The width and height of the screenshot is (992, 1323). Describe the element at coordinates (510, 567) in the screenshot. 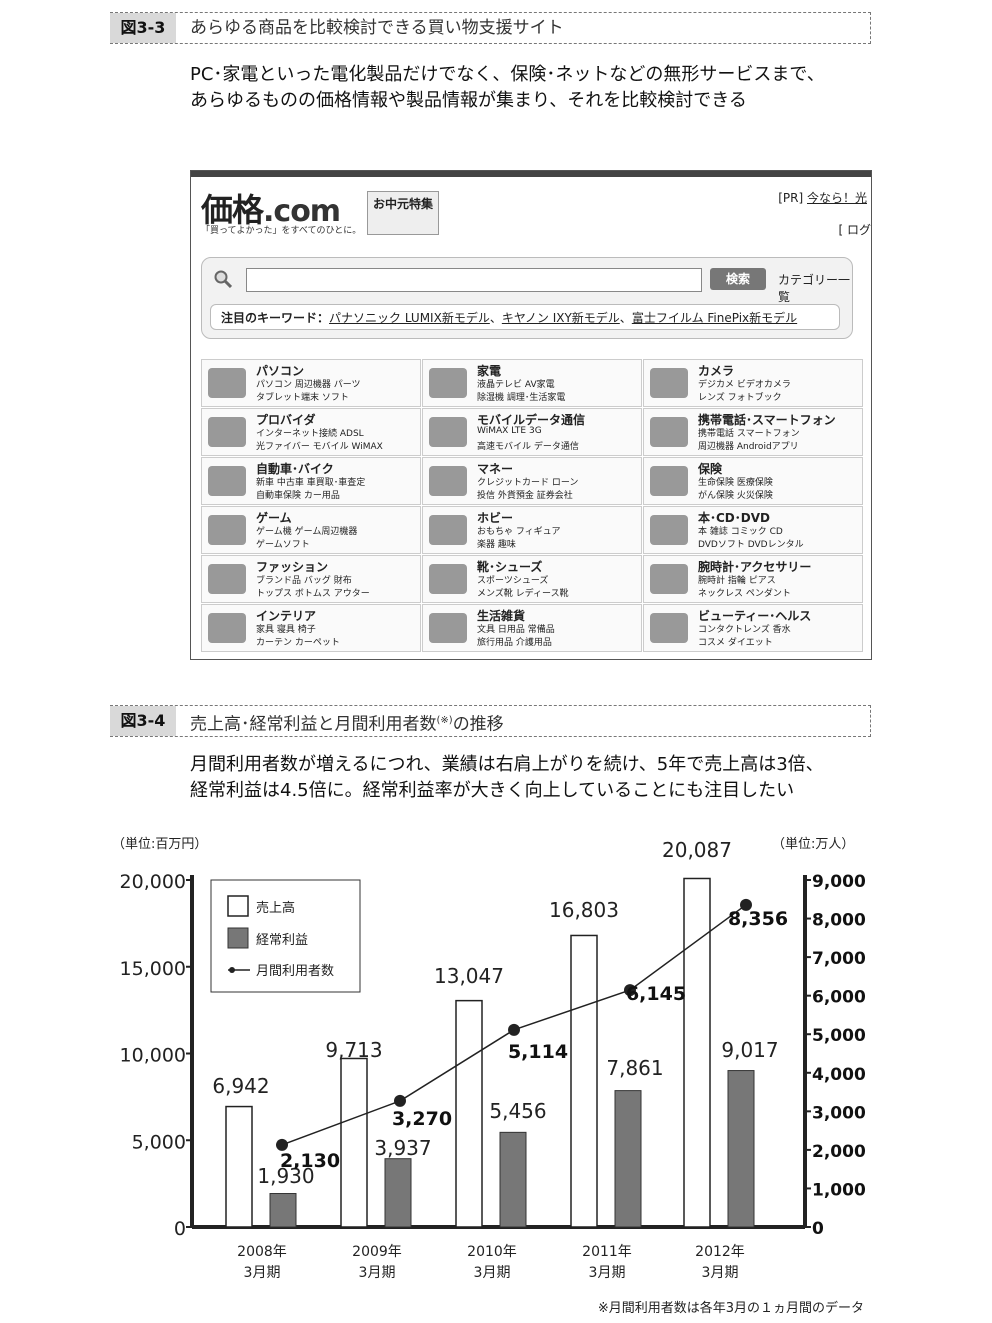

I see `category-title: 靴･シューズ` at that location.